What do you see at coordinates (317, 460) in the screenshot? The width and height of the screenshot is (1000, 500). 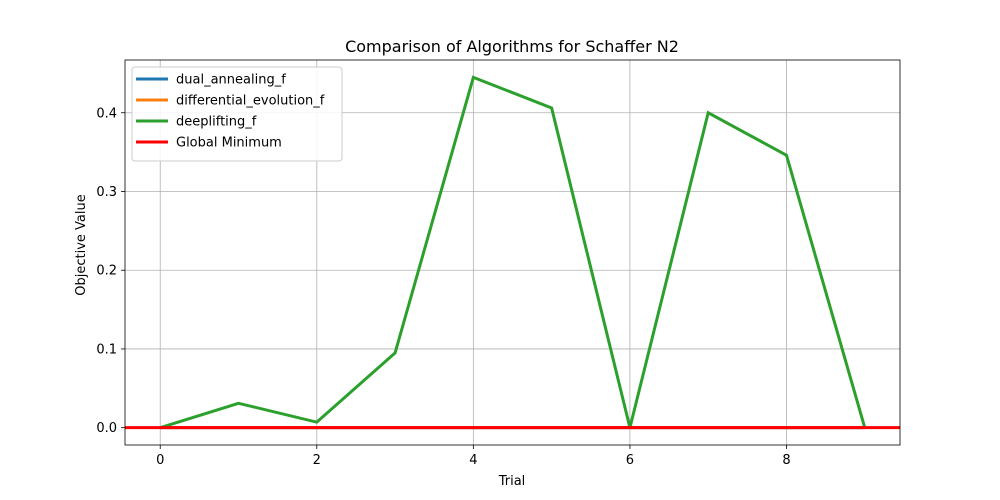 I see `x-tick-label: 2` at bounding box center [317, 460].